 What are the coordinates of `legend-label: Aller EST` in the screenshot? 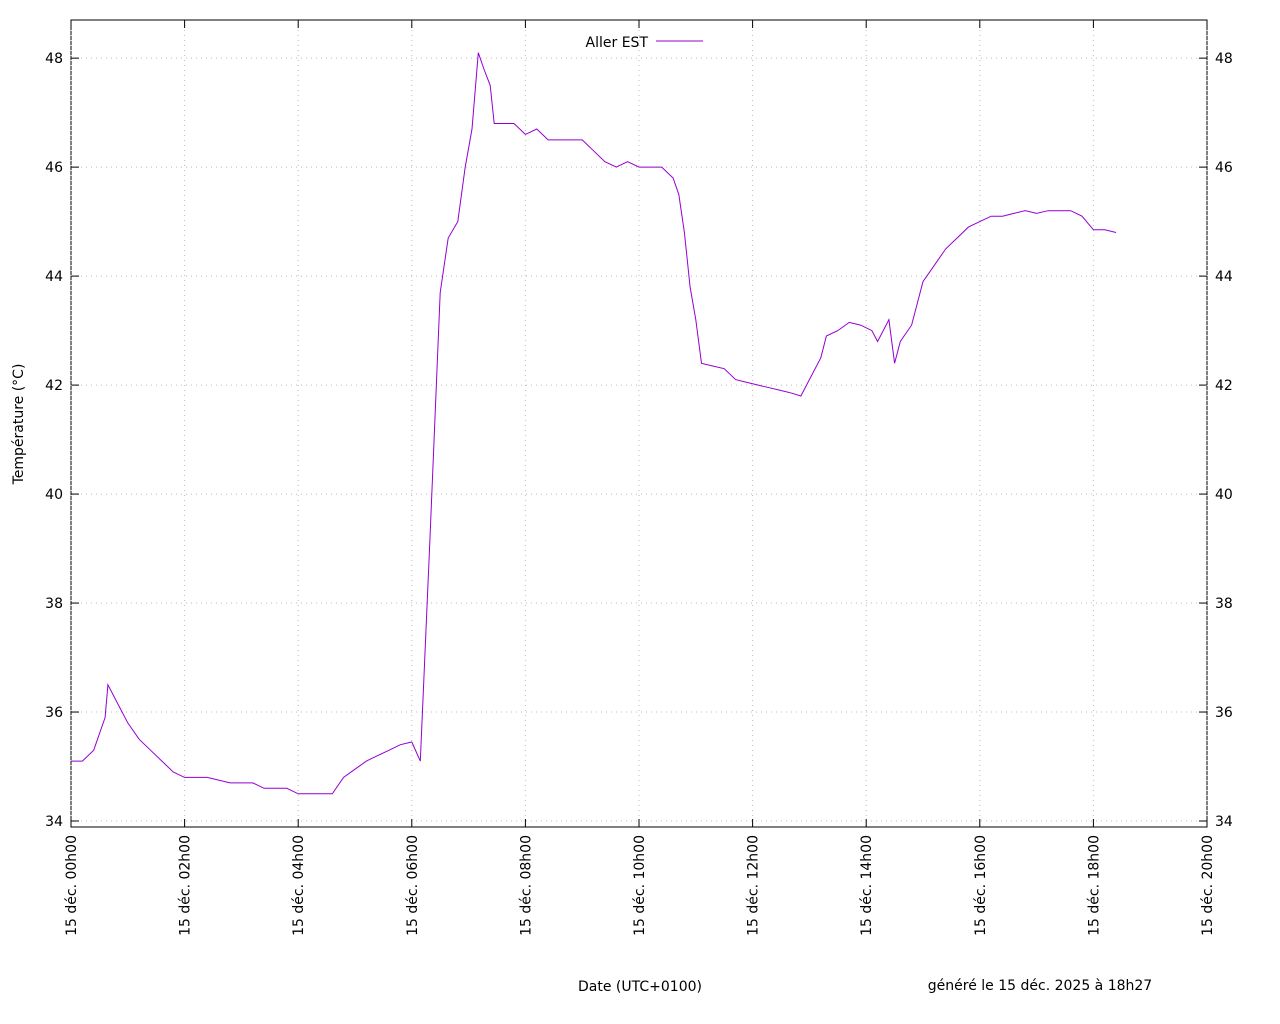 It's located at (617, 43).